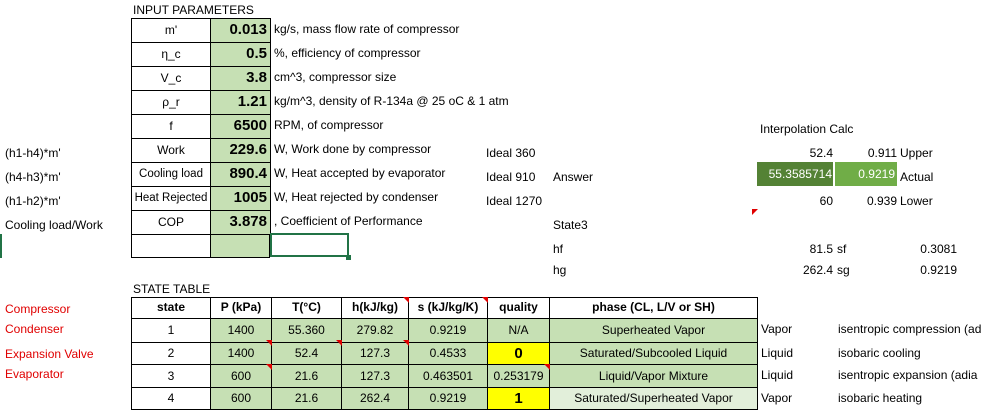  I want to click on state-table-header: quality, so click(518, 308).